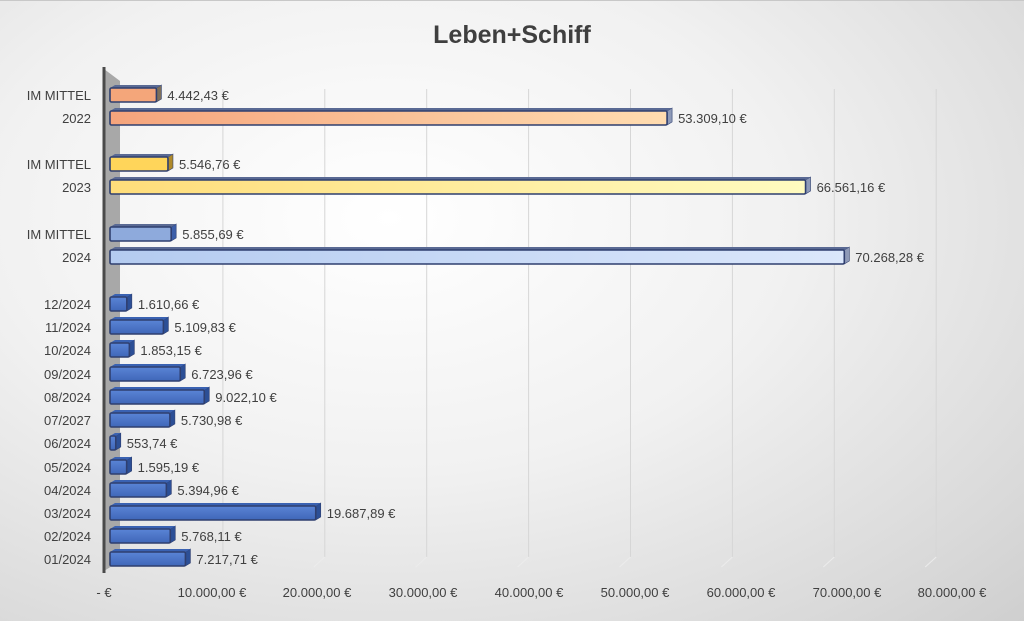  What do you see at coordinates (227, 559) in the screenshot?
I see `data-label: 7.217,71 €` at bounding box center [227, 559].